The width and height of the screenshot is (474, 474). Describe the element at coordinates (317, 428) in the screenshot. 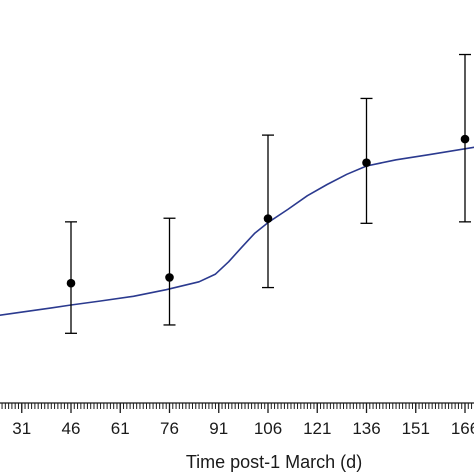

I see `tick-label-121: 121` at that location.